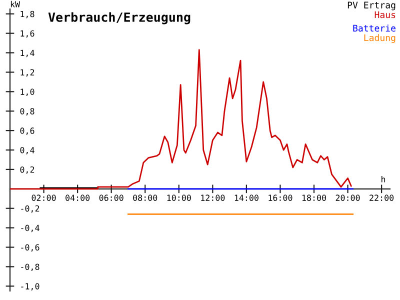  I want to click on y-tick-label: 1,0, so click(27, 92).